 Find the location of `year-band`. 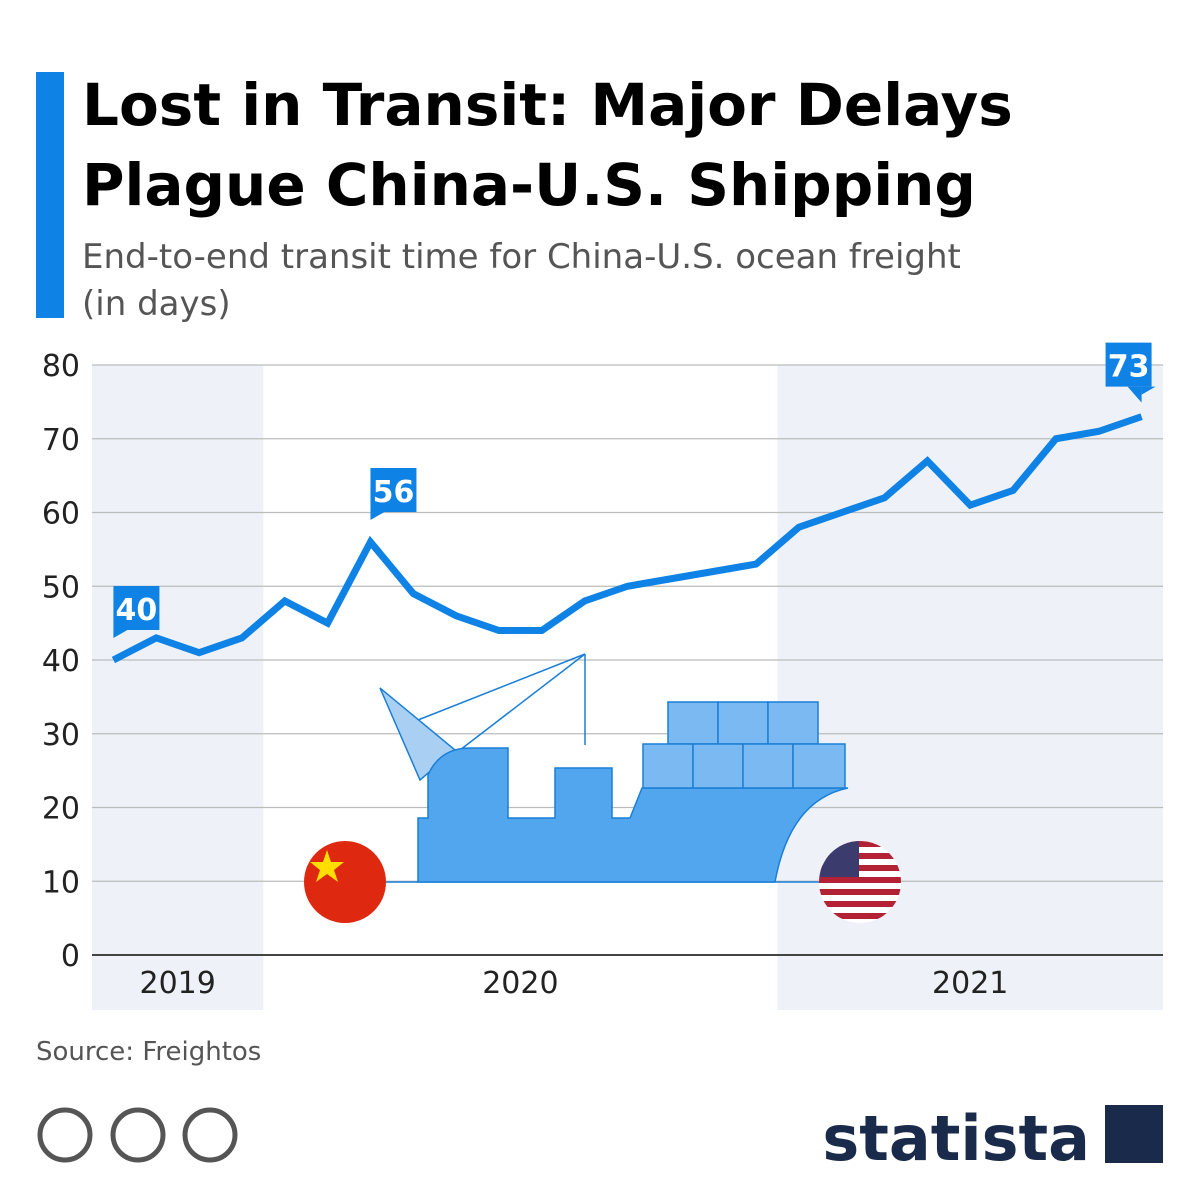

year-band is located at coordinates (178, 687).